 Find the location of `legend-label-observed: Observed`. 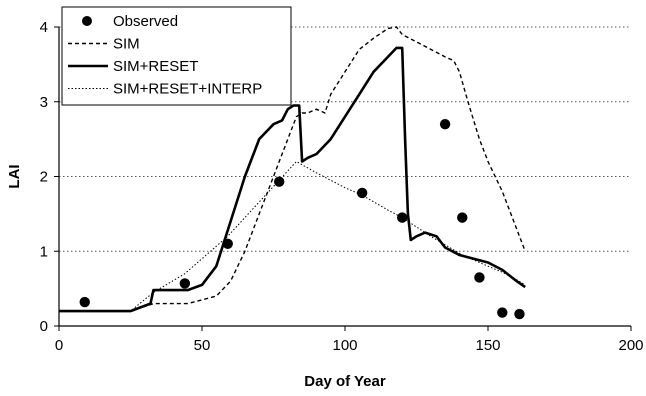

legend-label-observed: Observed is located at coordinates (145, 21).